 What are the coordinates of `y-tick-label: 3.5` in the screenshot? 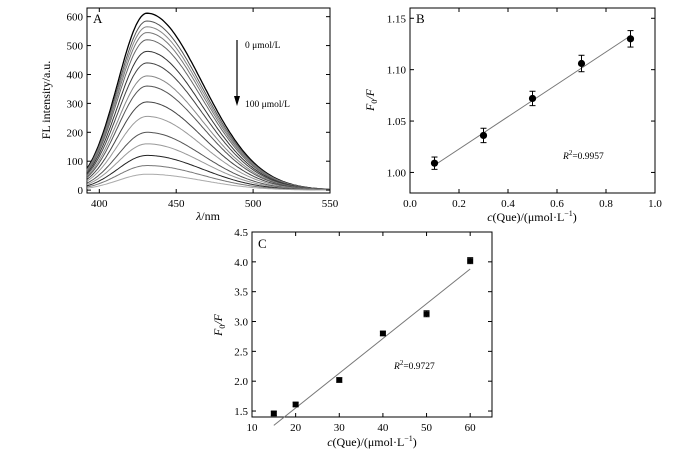 It's located at (241, 293).